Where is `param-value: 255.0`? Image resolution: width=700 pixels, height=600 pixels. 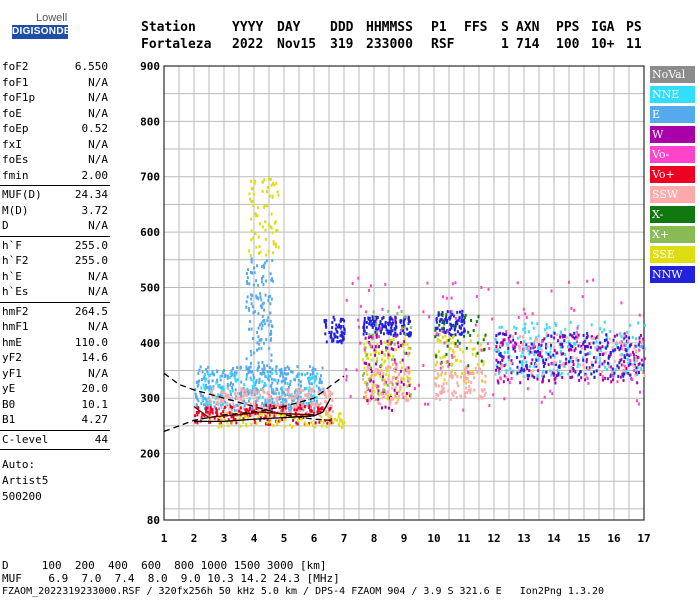 param-value: 255.0 is located at coordinates (91, 260).